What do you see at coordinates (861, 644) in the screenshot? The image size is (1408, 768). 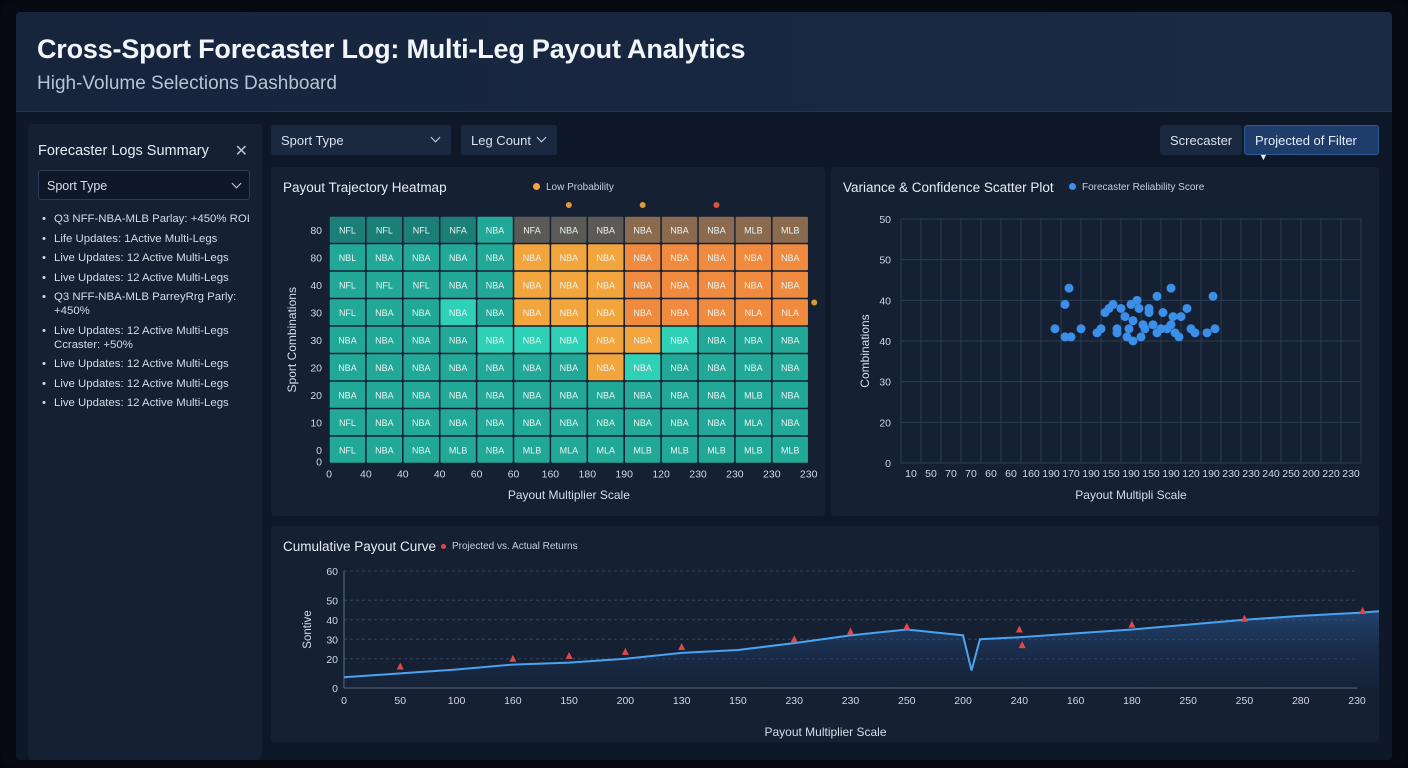 I see `curve-line` at bounding box center [861, 644].